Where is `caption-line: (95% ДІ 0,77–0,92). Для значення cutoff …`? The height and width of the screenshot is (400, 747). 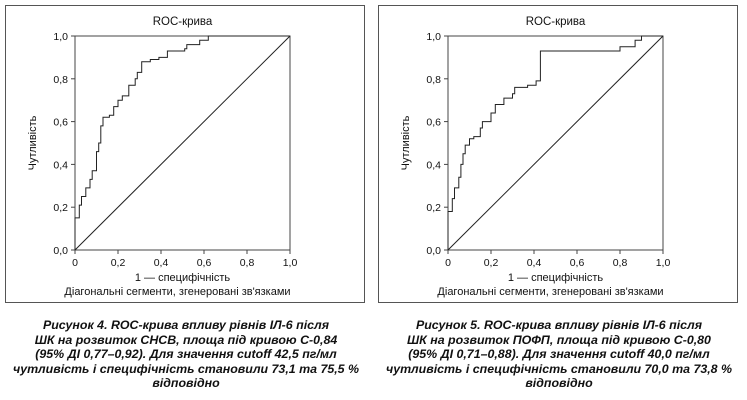
caption-line: (95% ДІ 0,77–0,92). Для значення cutoff … is located at coordinates (186, 354).